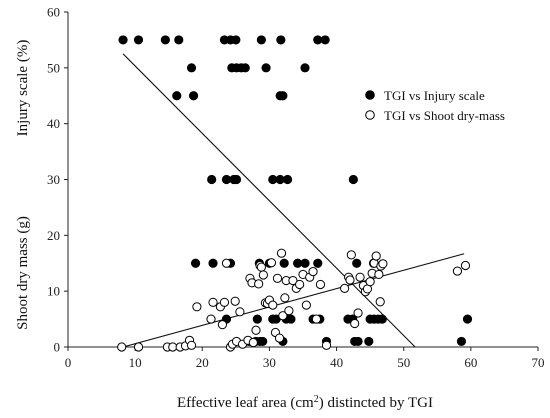  I want to click on x-tick-label: 20, so click(202, 362).